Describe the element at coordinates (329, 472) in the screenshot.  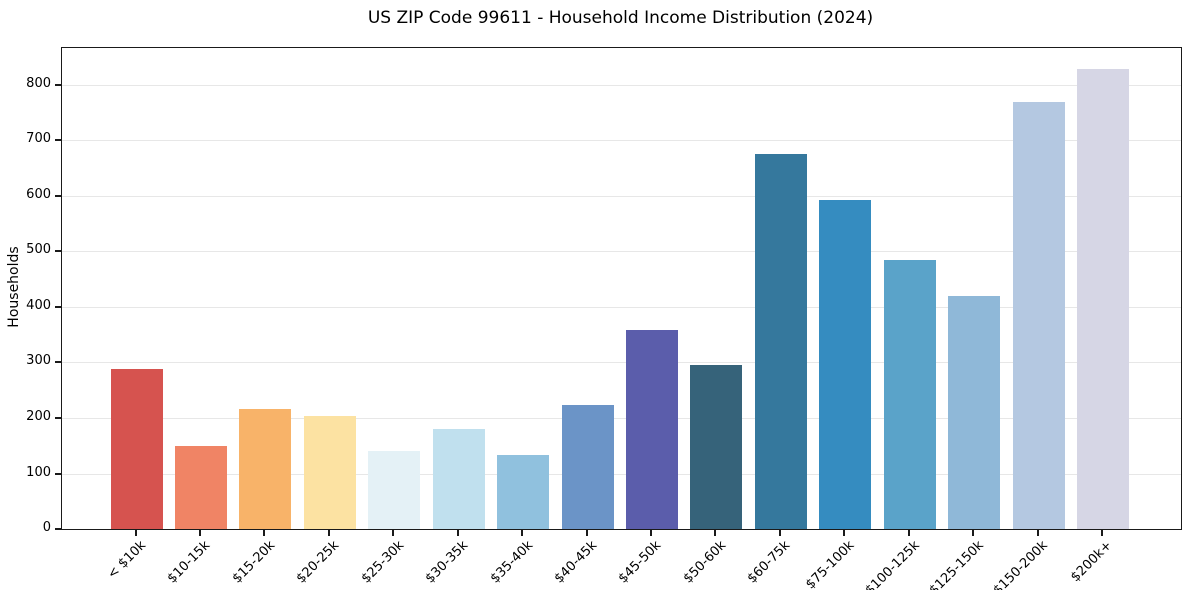
I see `bar-$20-25k` at that location.